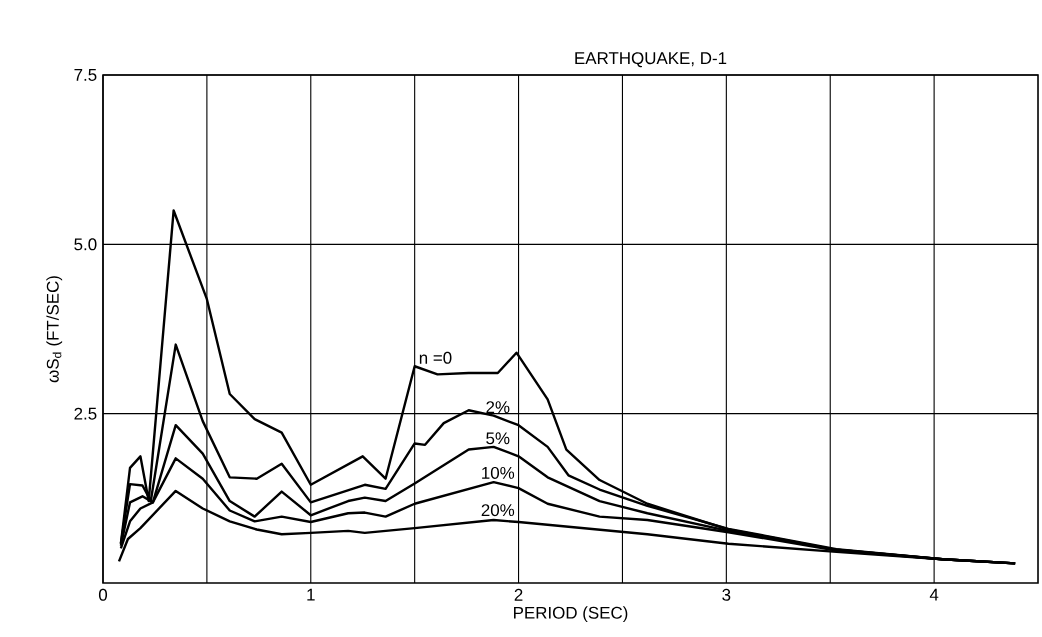  I want to click on y-tick-label: 2.5, so click(85, 413).